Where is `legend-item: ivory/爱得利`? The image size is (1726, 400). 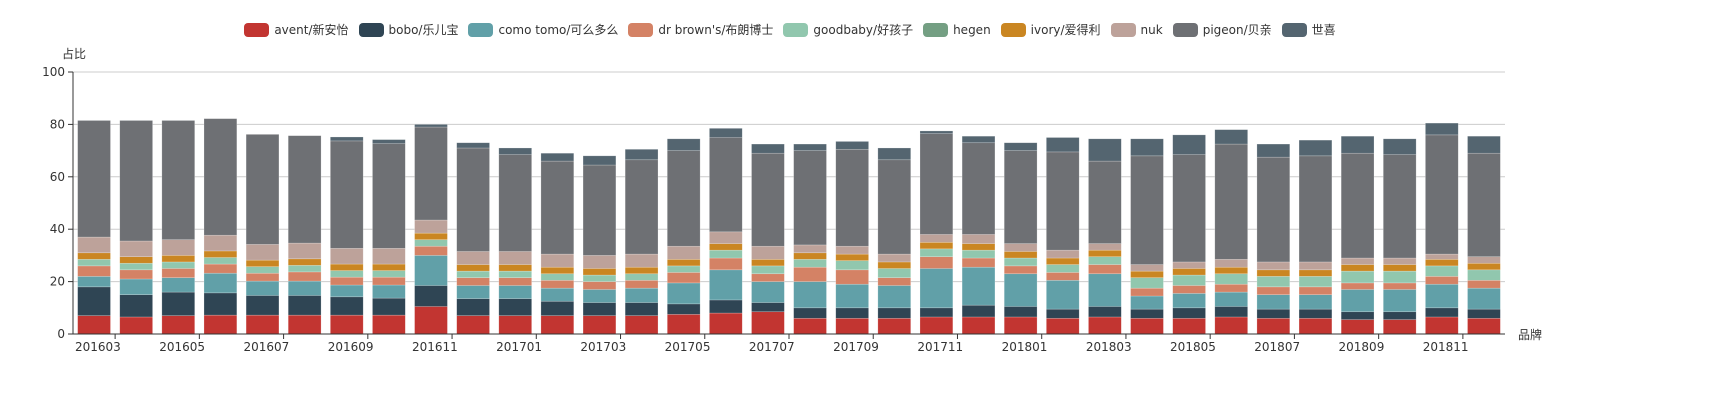
legend-item: ivory/爱得利 is located at coordinates (1050, 29).